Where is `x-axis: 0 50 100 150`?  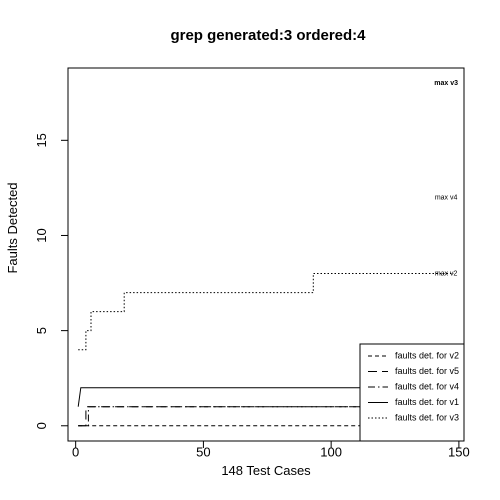 x-axis: 0 50 100 150 is located at coordinates (271, 450).